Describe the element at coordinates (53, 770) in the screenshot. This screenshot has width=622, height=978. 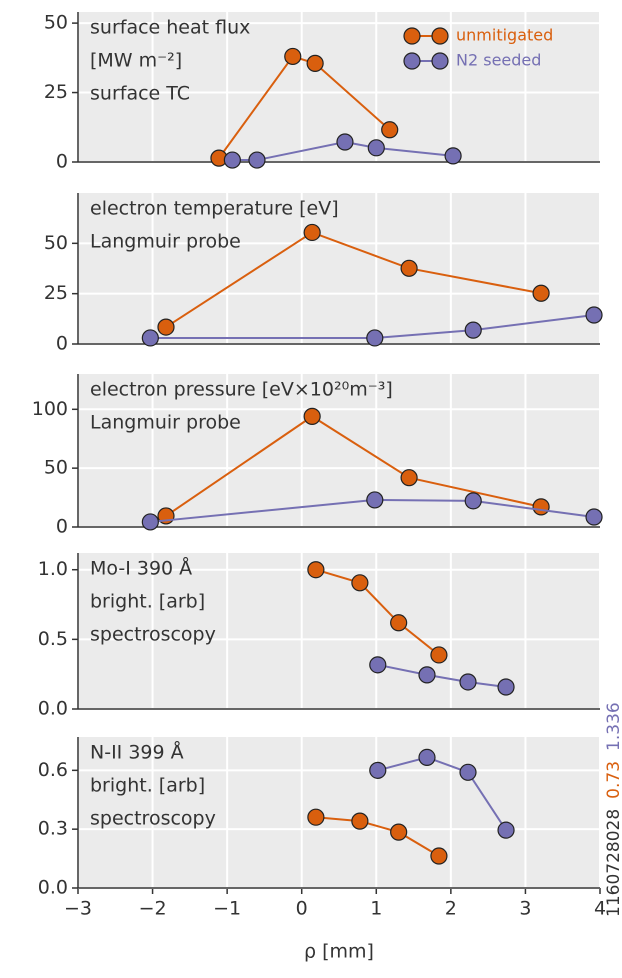
I see `y-tick-label: 0.6` at that location.